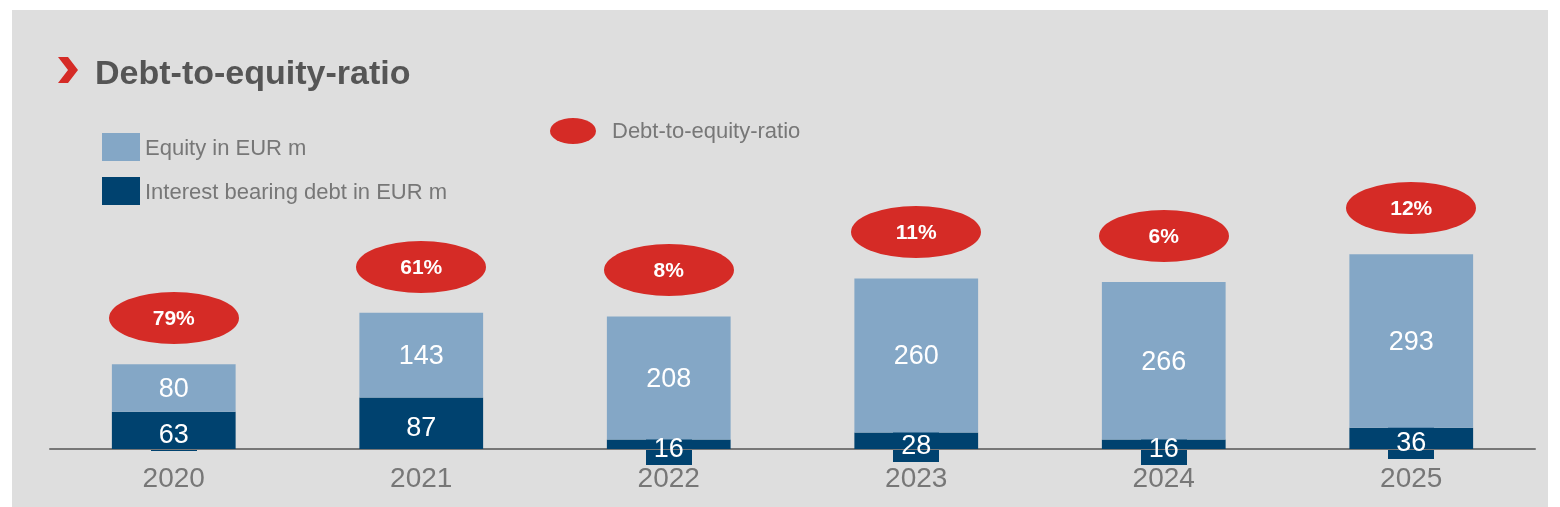  I want to click on legend-label: Equity in EUR m, so click(226, 147).